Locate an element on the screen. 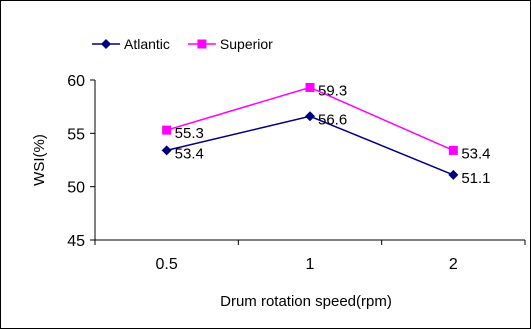 Image resolution: width=531 pixels, height=329 pixels. legend-marker-atlantic is located at coordinates (106, 44).